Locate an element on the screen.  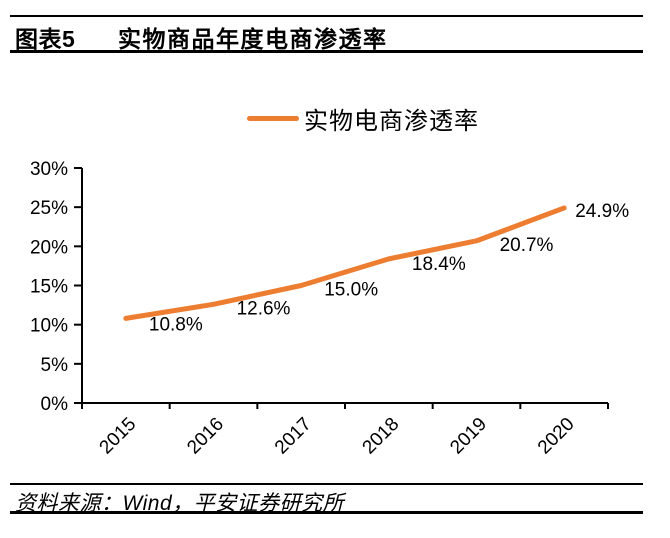
x-axis-label: 2016 is located at coordinates (205, 436).